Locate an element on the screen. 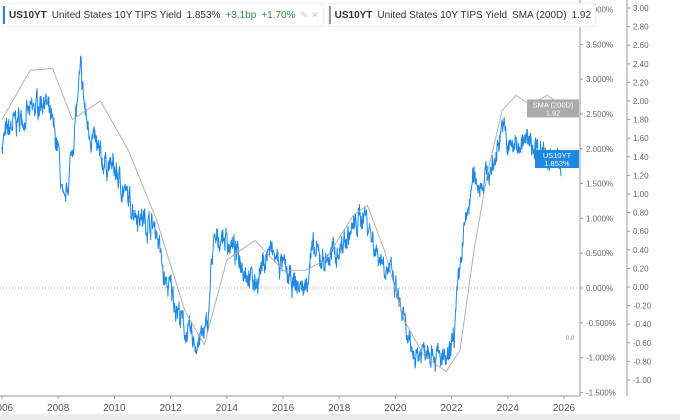 Image resolution: width=680 pixels, height=420 pixels. x-tick-label: 2008 is located at coordinates (58, 408).